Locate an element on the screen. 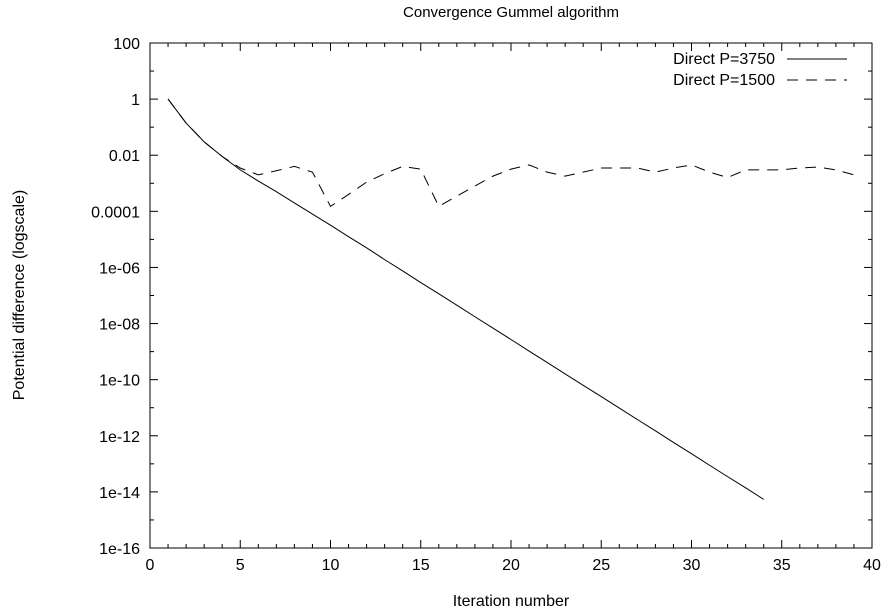 This screenshot has width=894, height=615. y-tick-label: 1e-16 is located at coordinates (119, 549).